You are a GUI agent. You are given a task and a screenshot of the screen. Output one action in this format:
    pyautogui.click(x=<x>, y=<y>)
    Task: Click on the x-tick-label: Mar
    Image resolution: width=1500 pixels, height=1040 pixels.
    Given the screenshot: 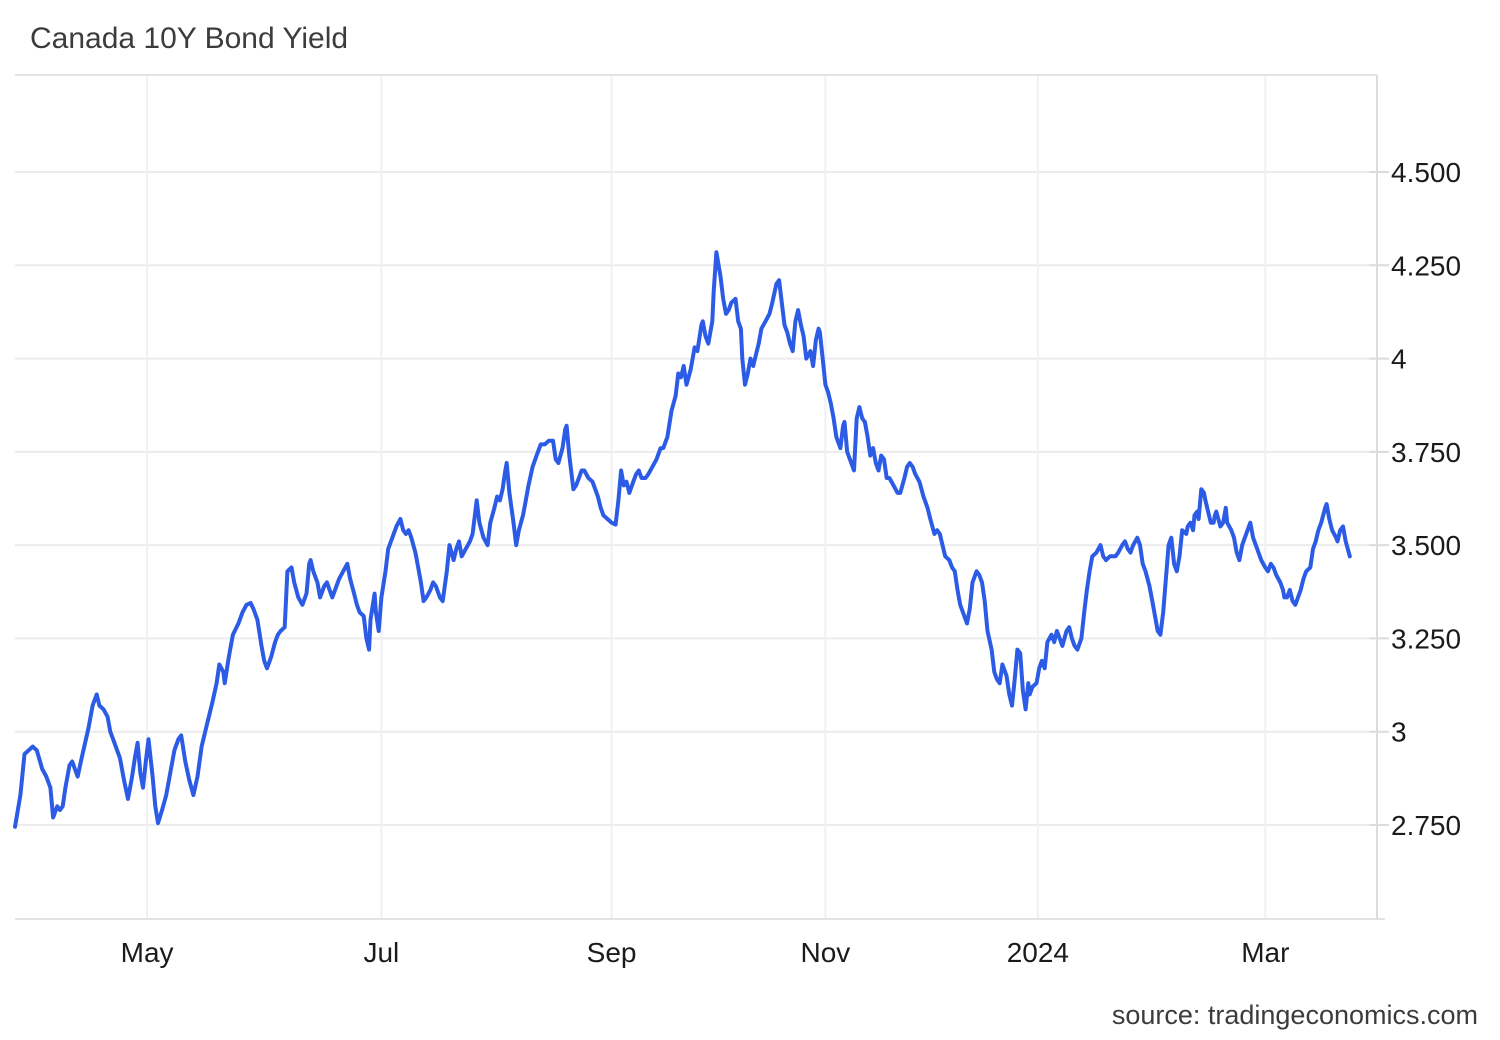 What is the action you would take?
    pyautogui.click(x=1265, y=952)
    